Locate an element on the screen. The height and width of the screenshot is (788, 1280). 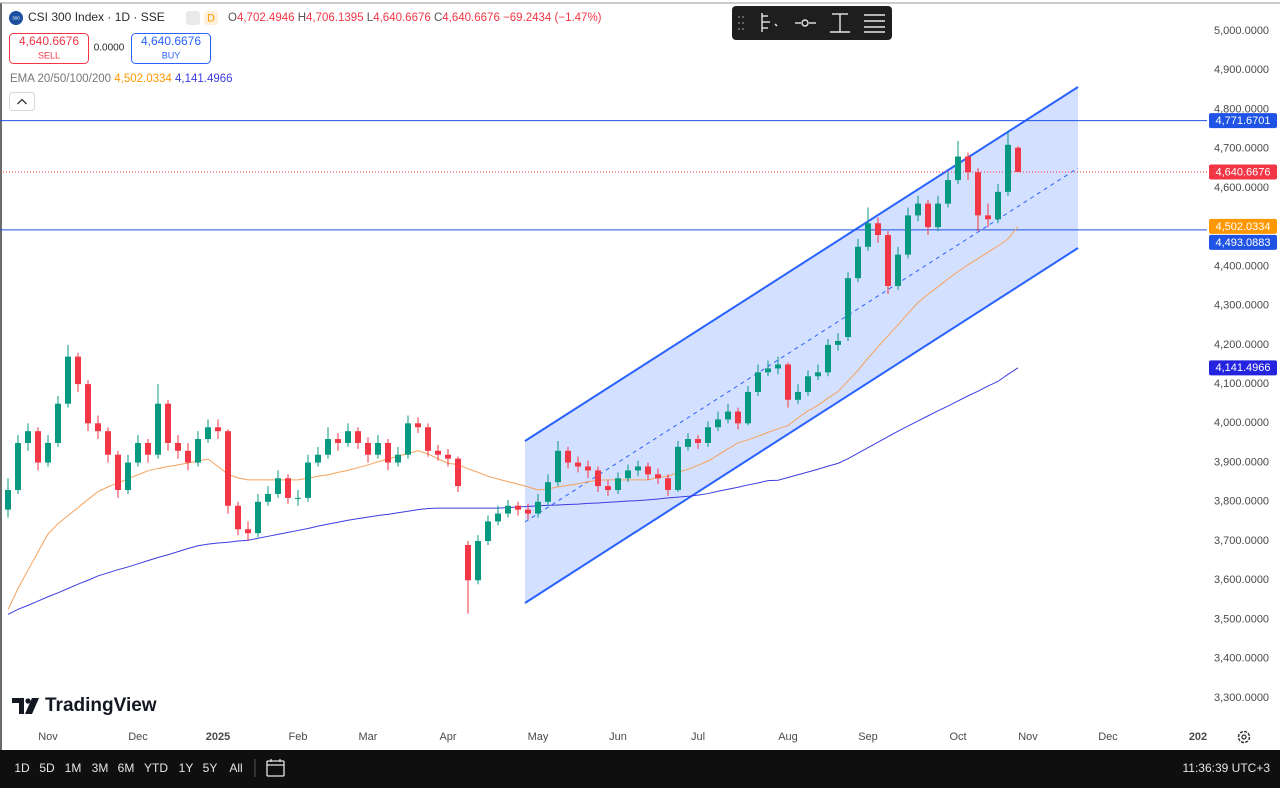
x-tick-label: 202 is located at coordinates (1198, 737).